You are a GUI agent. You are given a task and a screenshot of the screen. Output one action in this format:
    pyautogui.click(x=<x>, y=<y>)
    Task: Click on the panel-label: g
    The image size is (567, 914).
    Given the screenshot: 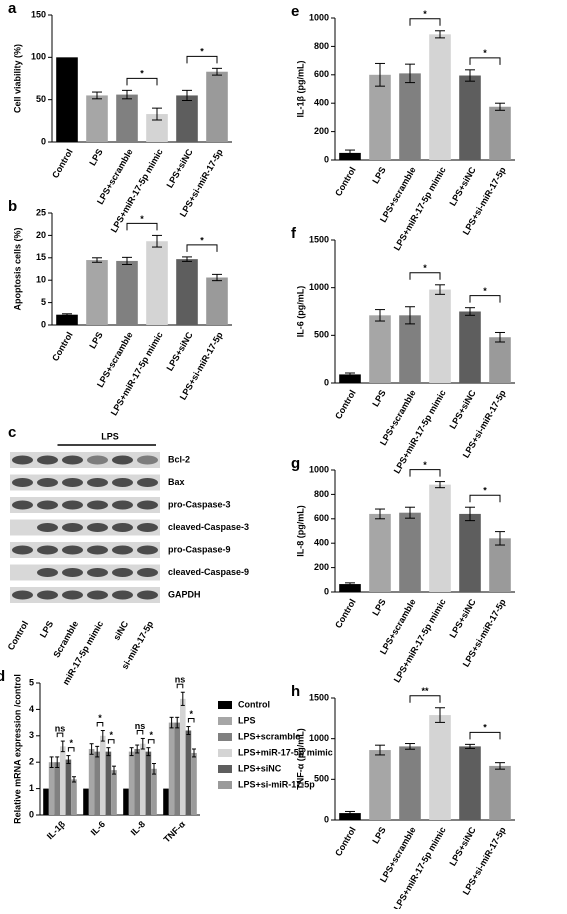 What is the action you would take?
    pyautogui.click(x=295, y=463)
    